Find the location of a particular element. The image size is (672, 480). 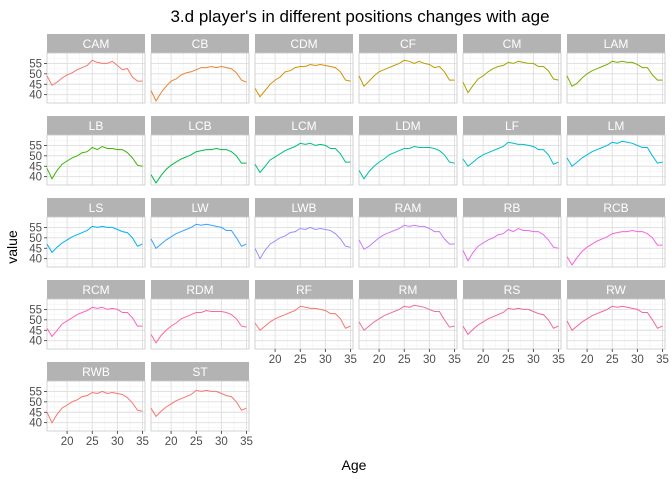

facet-panel-rb: RB is located at coordinates (512, 233).